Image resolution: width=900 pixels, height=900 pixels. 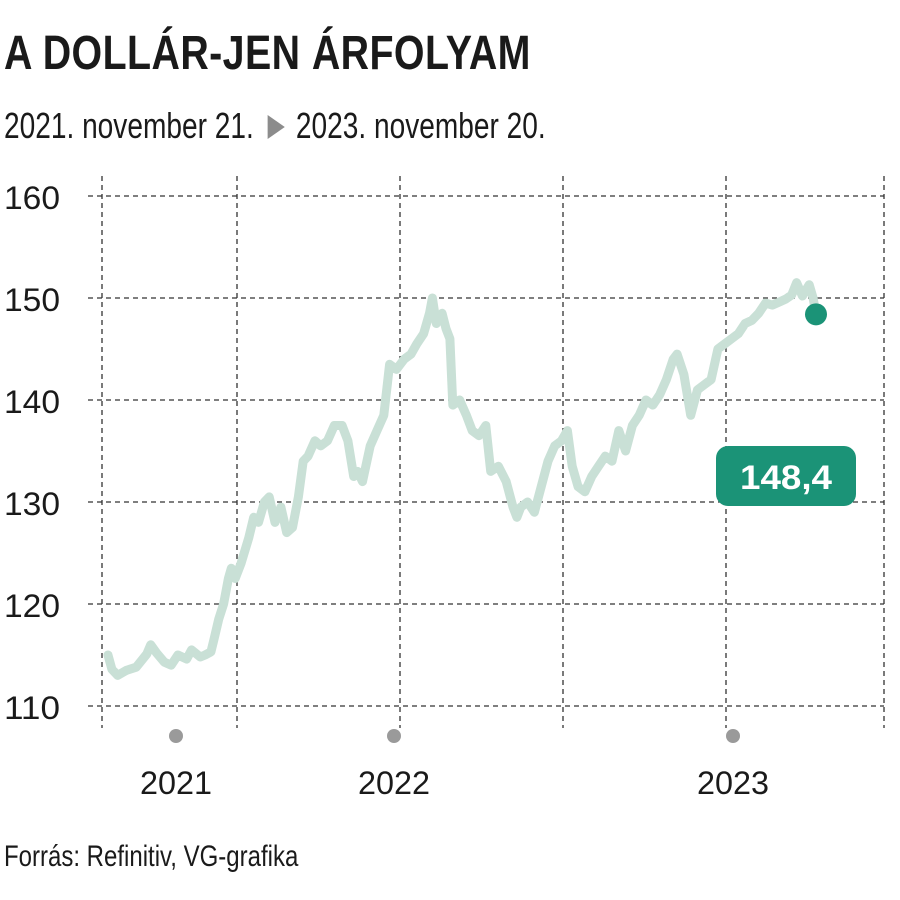 I want to click on y-tick-label: 120, so click(x=32, y=606).